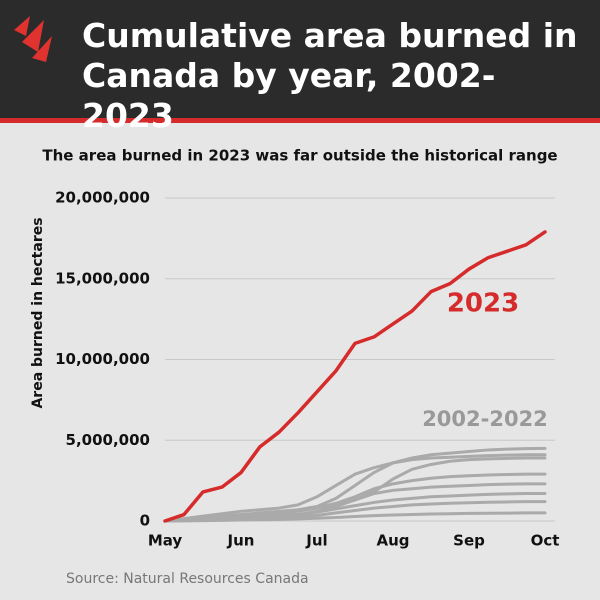 The height and width of the screenshot is (600, 600). Describe the element at coordinates (108, 440) in the screenshot. I see `y-tick-label: 5,000,000` at that location.